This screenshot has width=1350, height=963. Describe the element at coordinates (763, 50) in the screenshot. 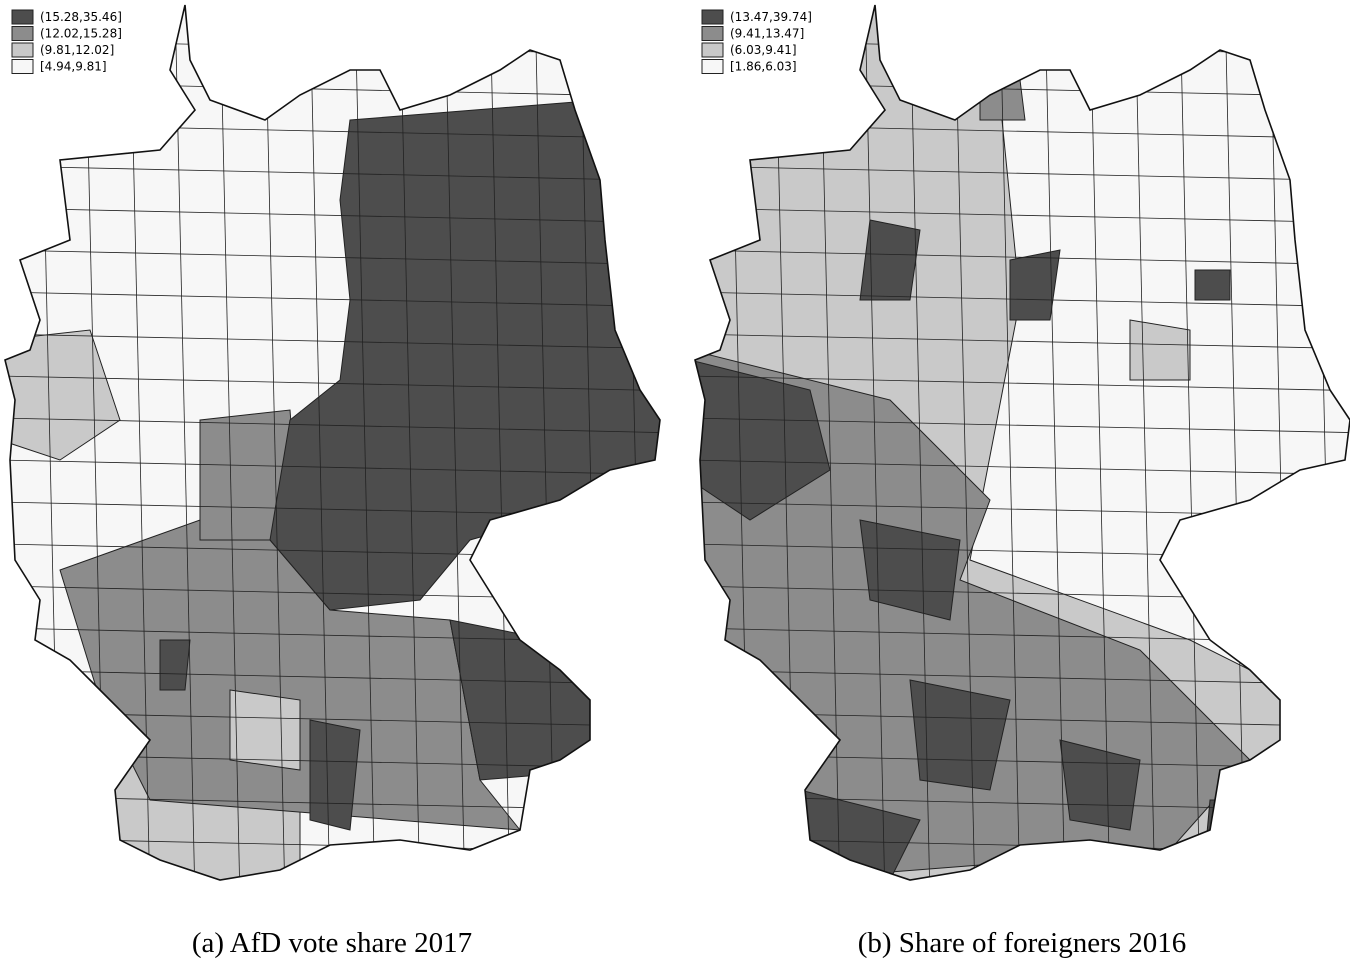

I see `legend-label: (6.03,9.41]` at that location.